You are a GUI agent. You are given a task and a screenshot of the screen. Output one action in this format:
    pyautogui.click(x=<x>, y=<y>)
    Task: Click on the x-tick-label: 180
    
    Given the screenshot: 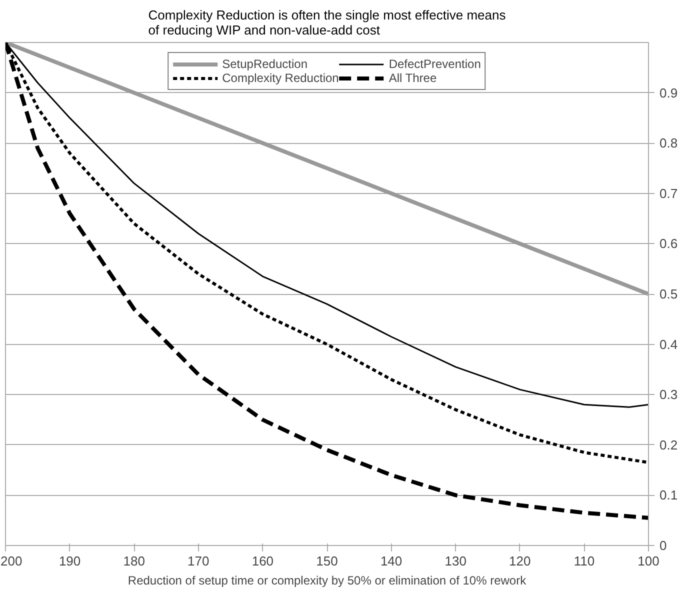 What is the action you would take?
    pyautogui.click(x=134, y=561)
    